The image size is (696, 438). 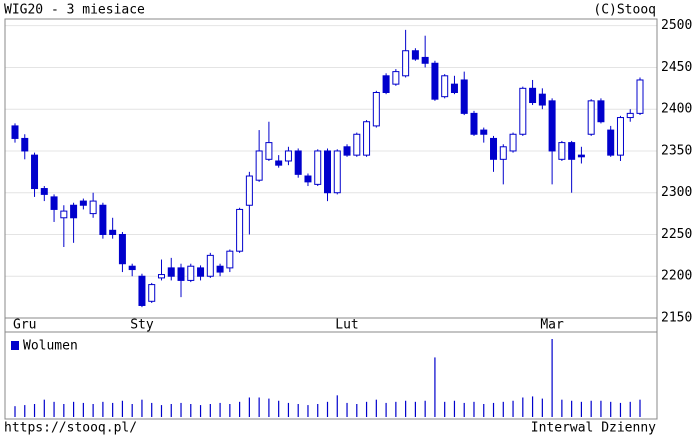 I want to click on legend-swatch, so click(x=15, y=345).